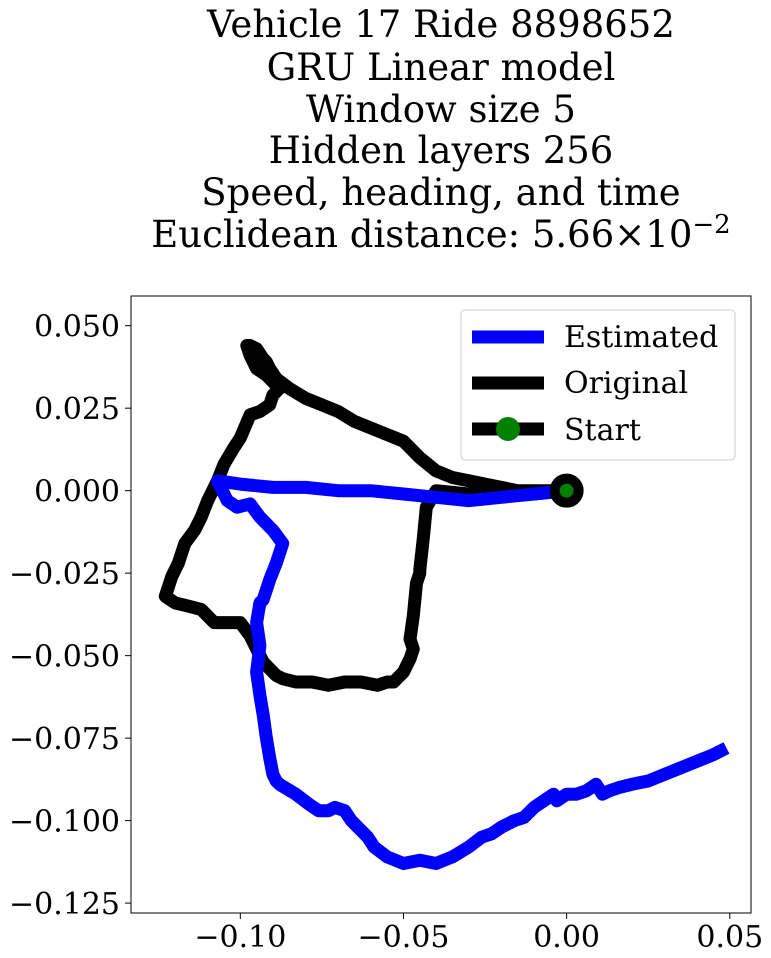 The image size is (771, 958). I want to click on title-line-5: Speed, heading, and time, so click(440, 192).